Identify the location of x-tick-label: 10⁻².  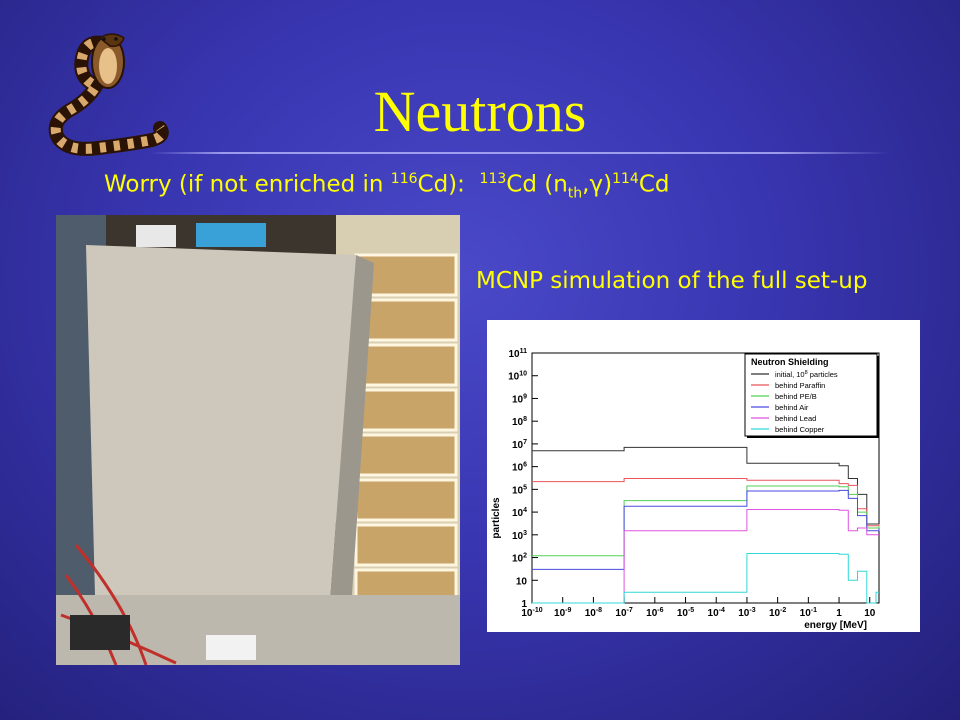
(777, 613).